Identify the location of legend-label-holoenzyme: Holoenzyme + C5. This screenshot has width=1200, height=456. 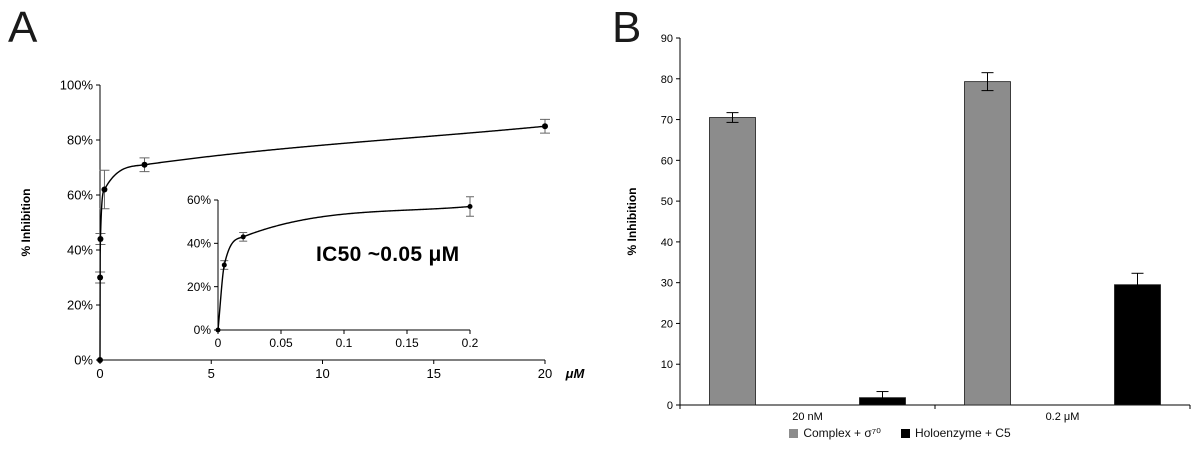
(962, 433).